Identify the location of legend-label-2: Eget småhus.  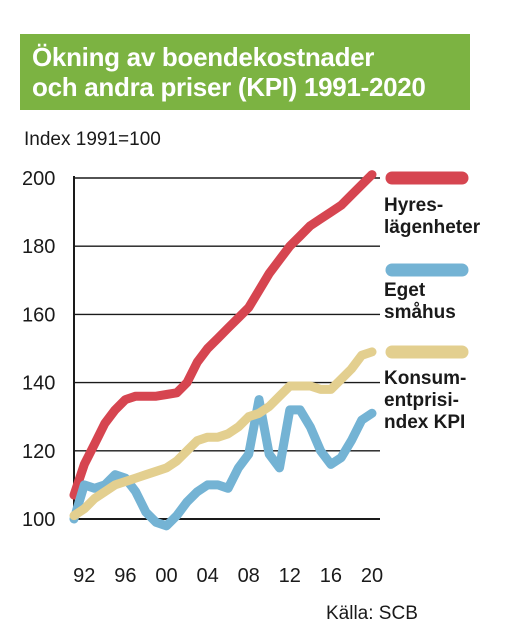
(420, 301).